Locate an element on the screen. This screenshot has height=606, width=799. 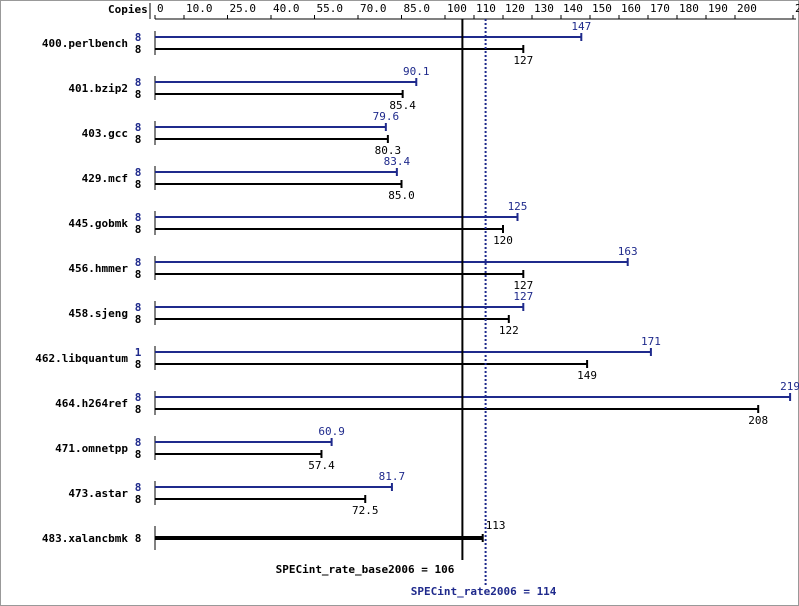
x-tick-label: 70.0 is located at coordinates (373, 8).